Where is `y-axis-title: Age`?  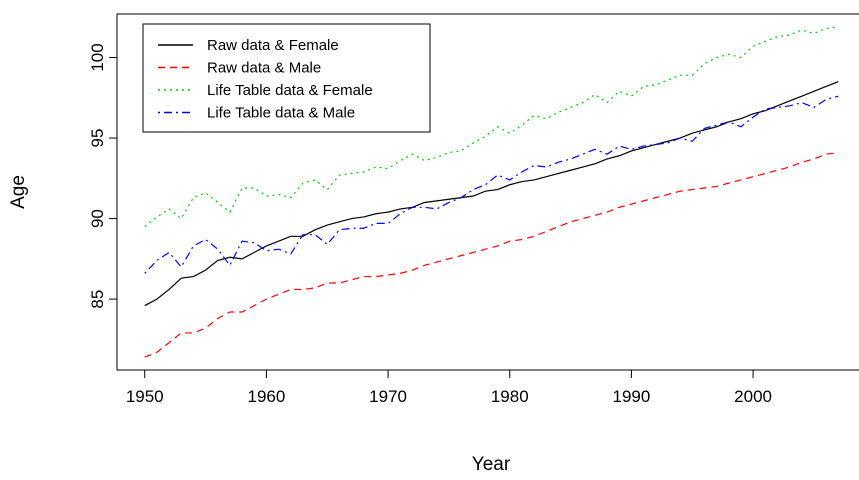 y-axis-title: Age is located at coordinates (18, 192).